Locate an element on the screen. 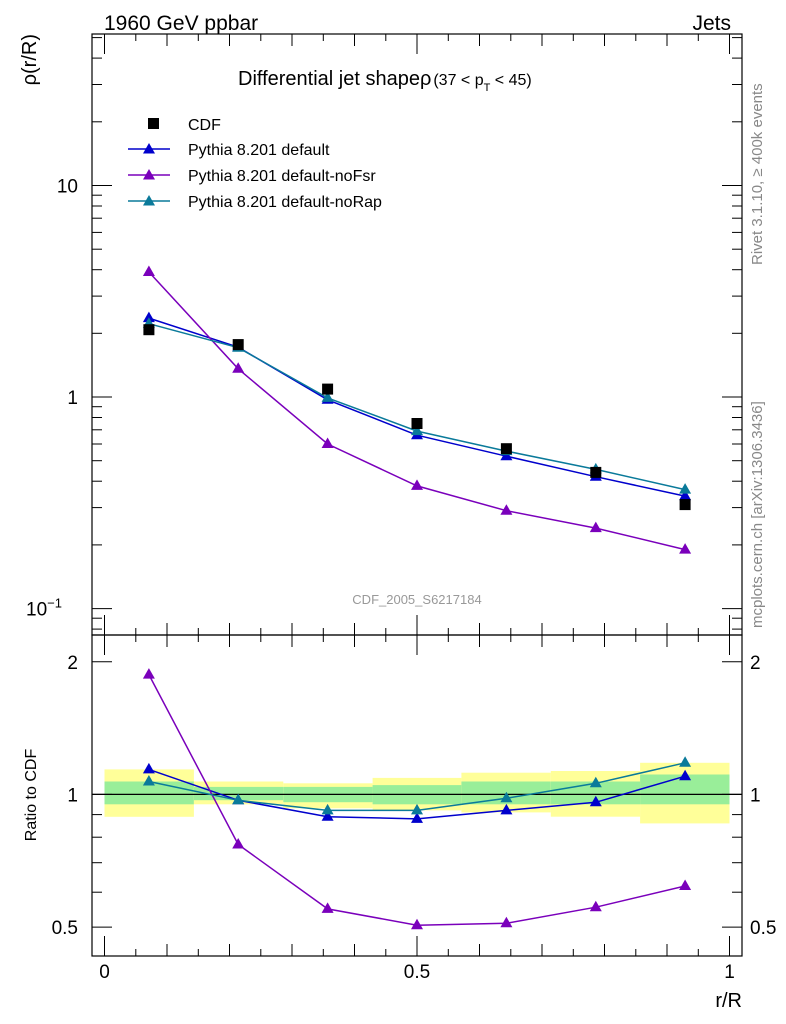 The width and height of the screenshot is (786, 1024). legend-norap-marker is located at coordinates (149, 200).